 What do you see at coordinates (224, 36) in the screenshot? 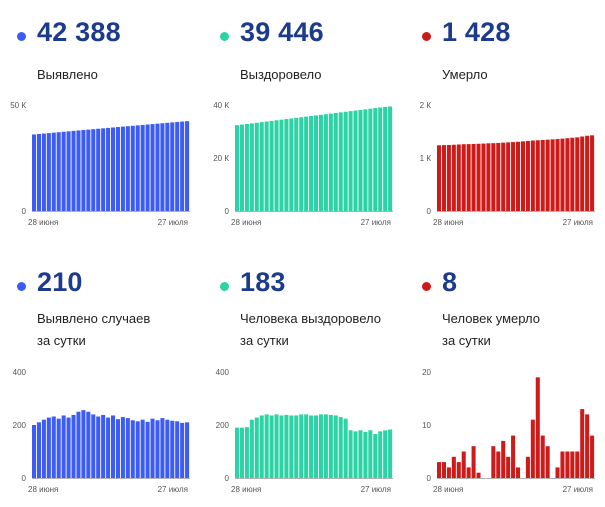
I see `teal-dot-icon` at bounding box center [224, 36].